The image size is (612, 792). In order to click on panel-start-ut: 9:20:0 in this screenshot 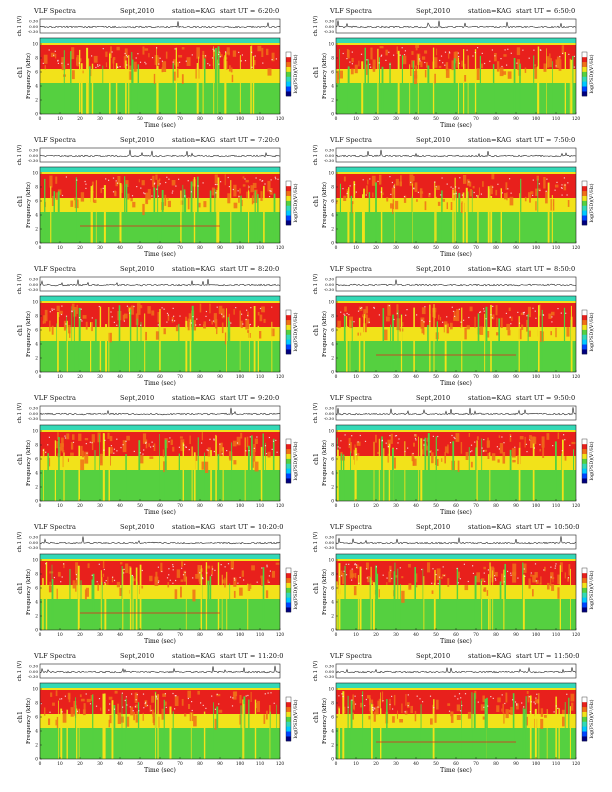, I will do `click(269, 398)`.